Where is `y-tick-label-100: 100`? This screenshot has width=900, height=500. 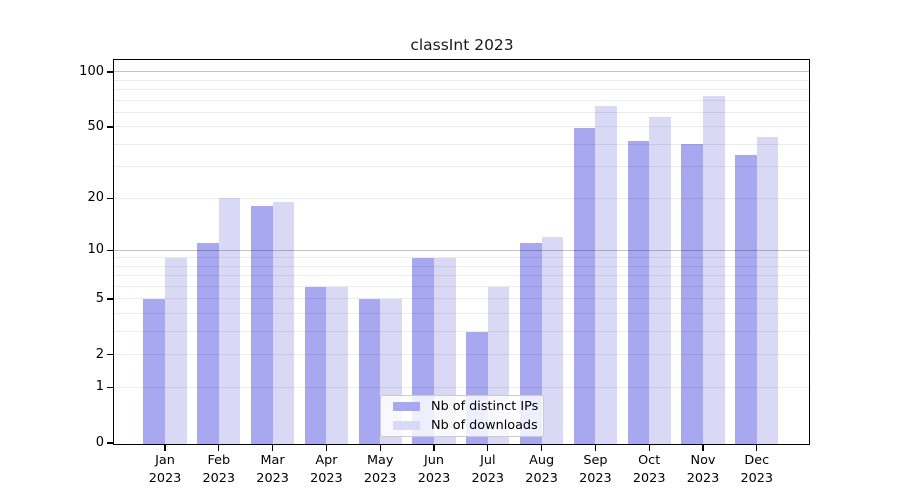 y-tick-label-100: 100 is located at coordinates (91, 71).